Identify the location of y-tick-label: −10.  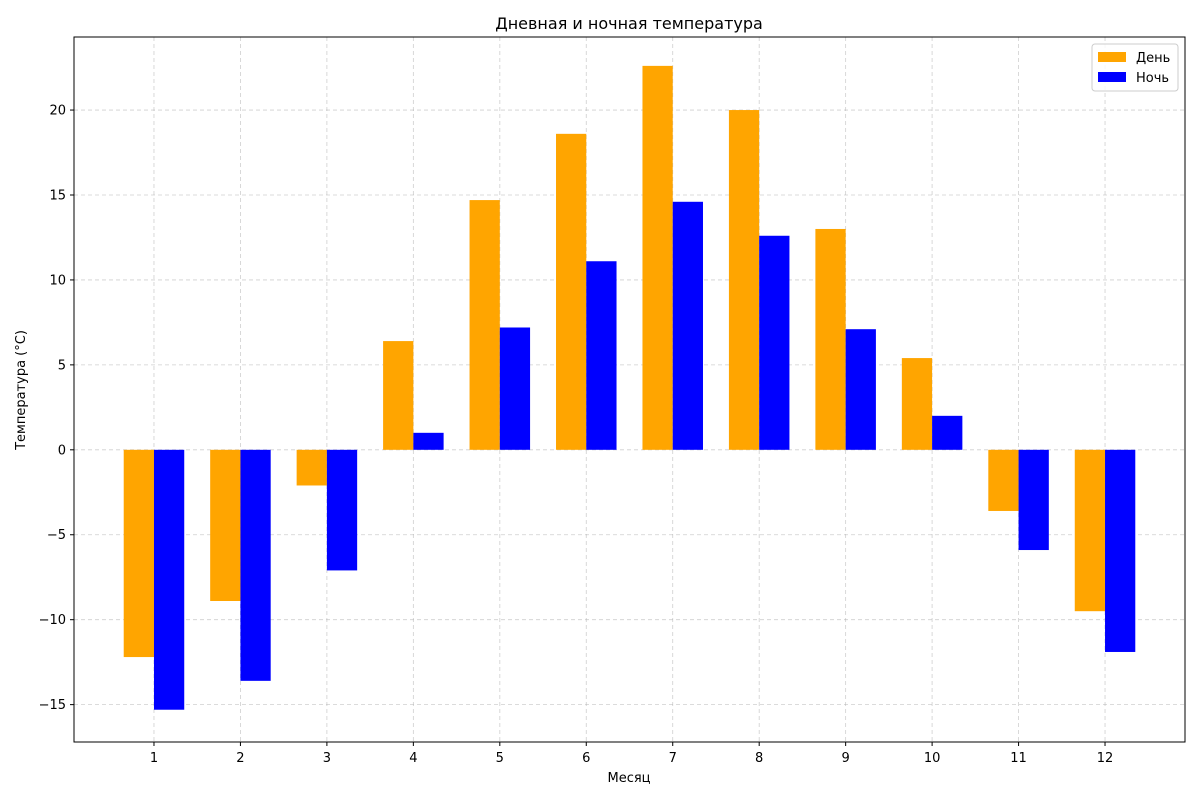
(52, 620).